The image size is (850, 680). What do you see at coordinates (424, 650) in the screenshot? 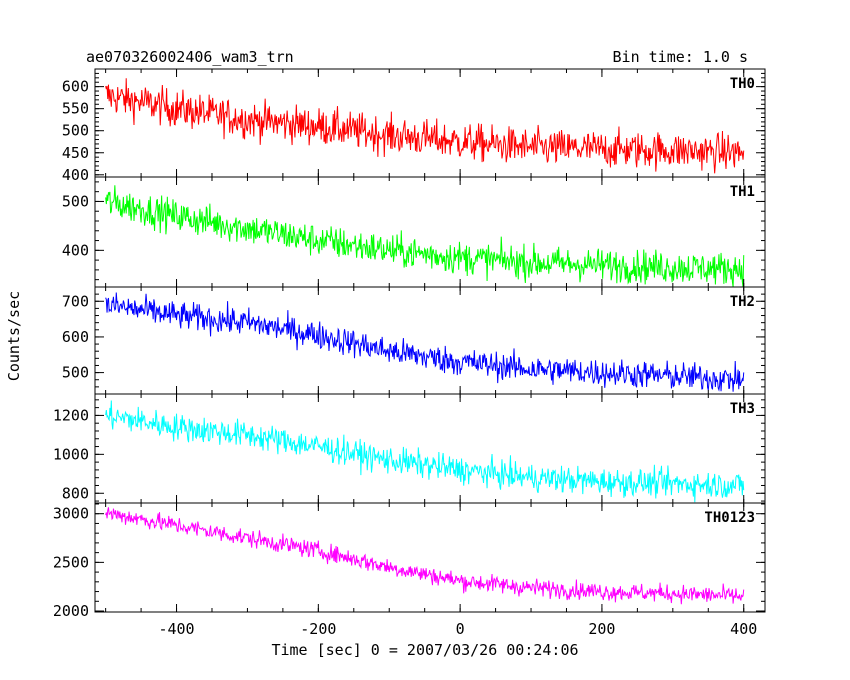
I see `x-axis-label: Time [sec] 0 = 2007/03/26 00:24:06` at bounding box center [424, 650].